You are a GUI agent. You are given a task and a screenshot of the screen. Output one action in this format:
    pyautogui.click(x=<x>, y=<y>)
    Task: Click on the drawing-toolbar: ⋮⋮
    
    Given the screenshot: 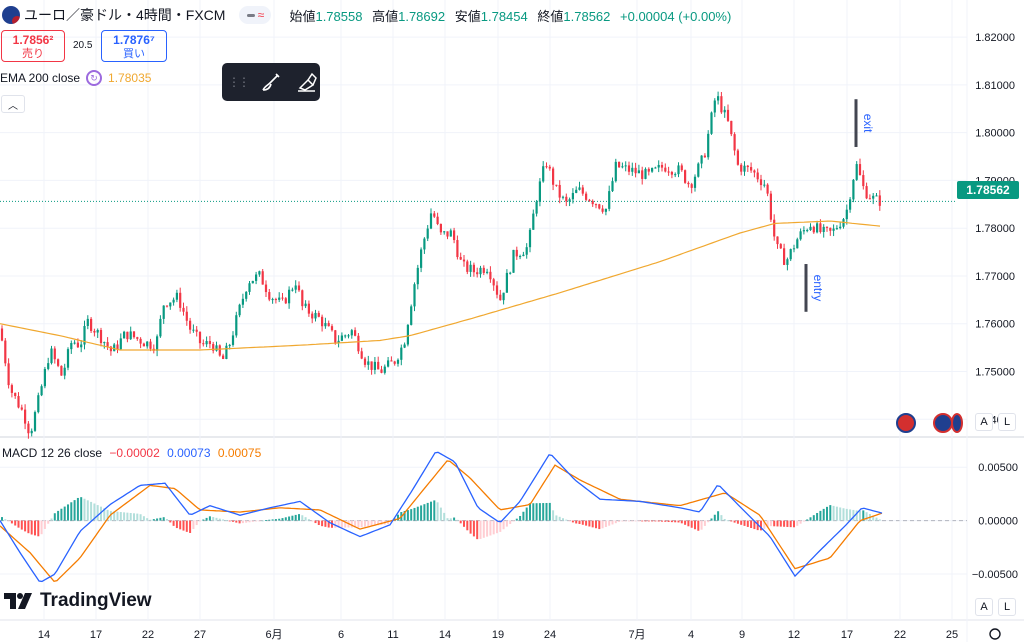 What is the action you would take?
    pyautogui.click(x=271, y=82)
    